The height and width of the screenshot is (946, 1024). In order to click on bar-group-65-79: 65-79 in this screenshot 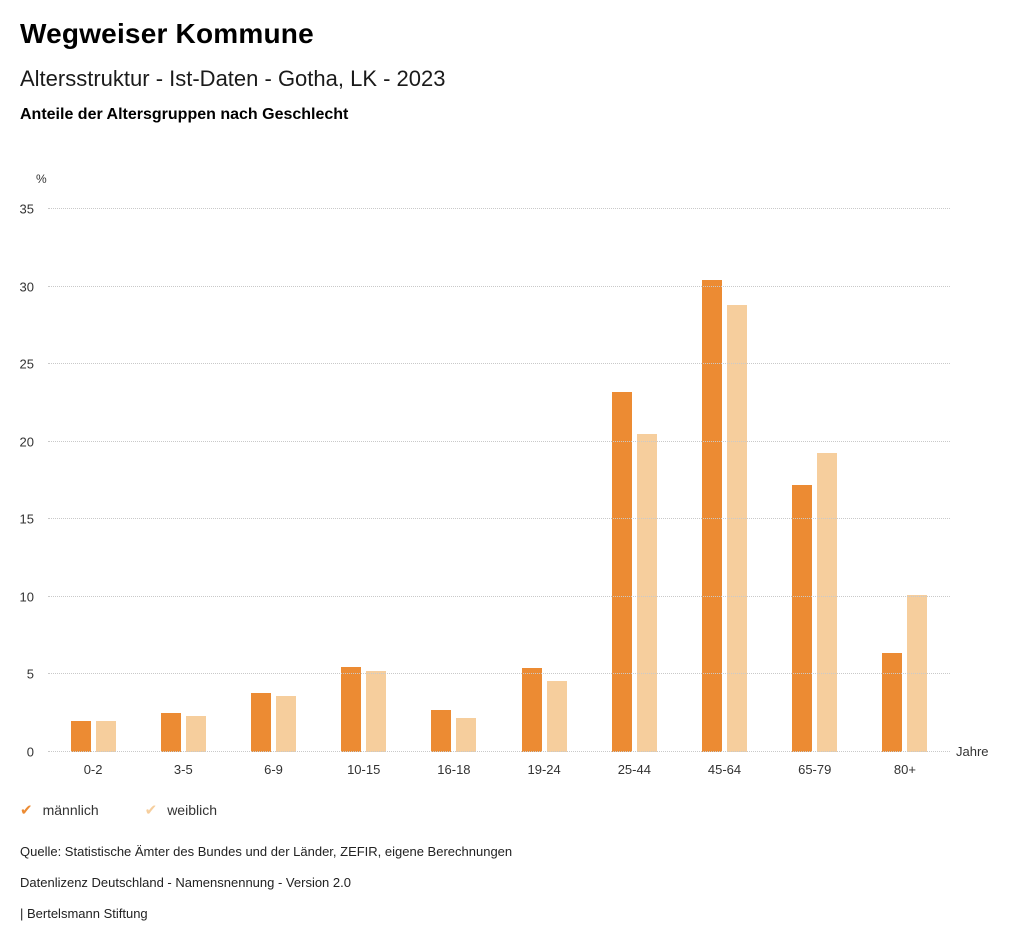, I will do `click(815, 493)`.